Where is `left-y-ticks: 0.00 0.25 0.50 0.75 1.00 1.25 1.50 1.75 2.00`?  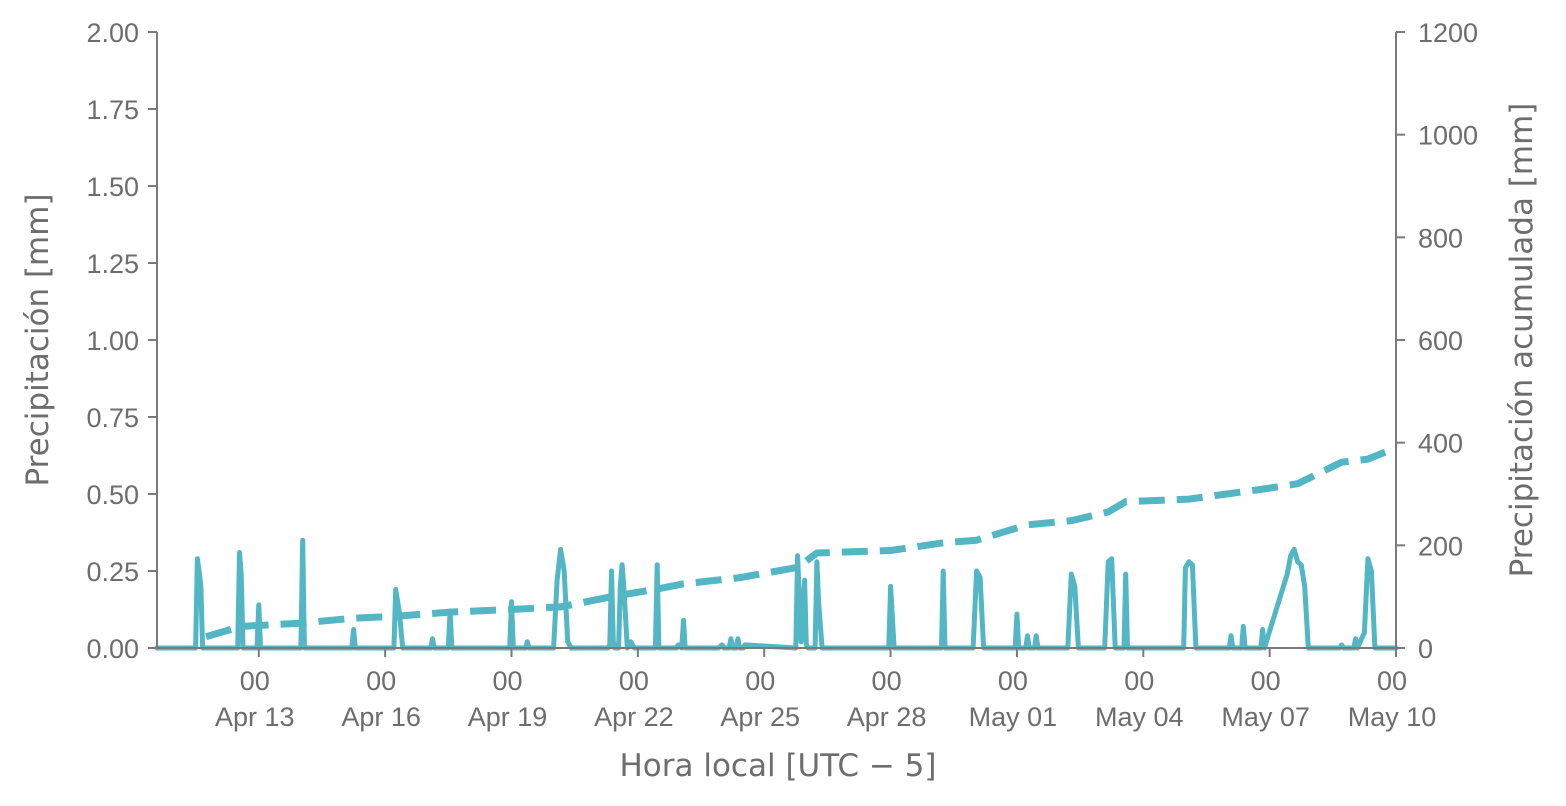 left-y-ticks: 0.00 0.25 0.50 0.75 1.00 1.25 1.50 1.75 2.00 is located at coordinates (121, 341).